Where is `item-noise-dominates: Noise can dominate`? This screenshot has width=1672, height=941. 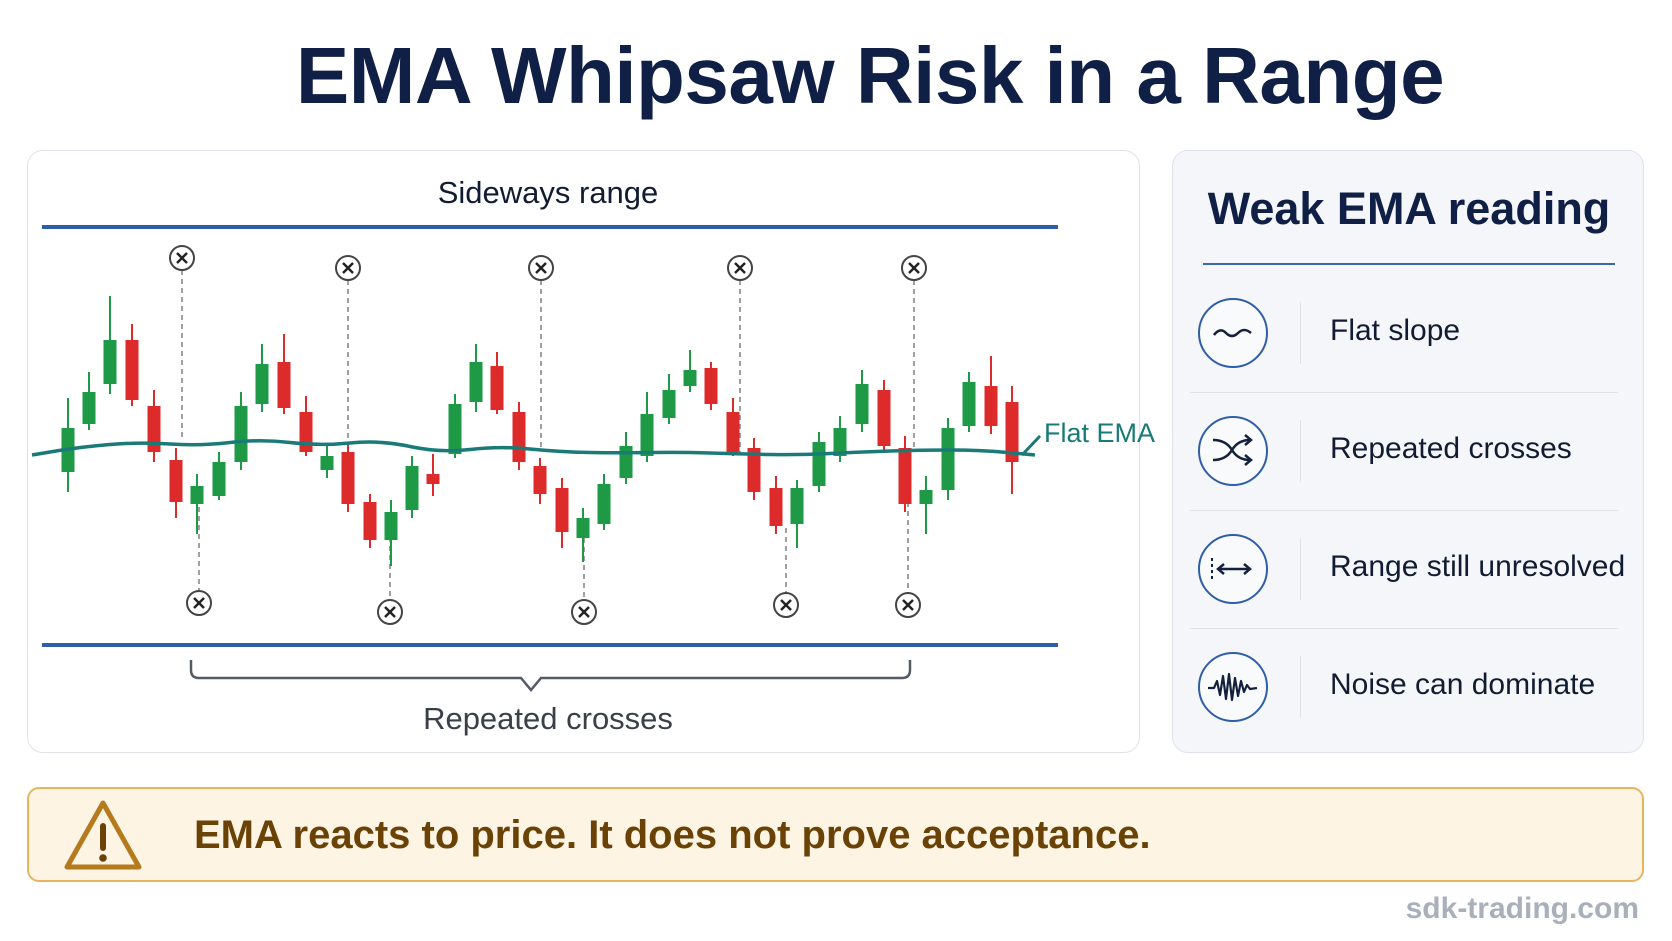
item-noise-dominates: Noise can dominate is located at coordinates (1404, 687).